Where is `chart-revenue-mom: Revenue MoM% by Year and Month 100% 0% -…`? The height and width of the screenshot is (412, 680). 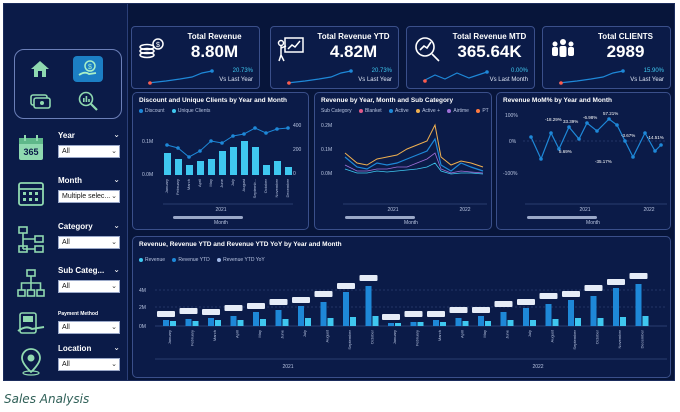 chart-revenue-mom: Revenue MoM% by Year and Month 100% 0% -… is located at coordinates (583, 161).